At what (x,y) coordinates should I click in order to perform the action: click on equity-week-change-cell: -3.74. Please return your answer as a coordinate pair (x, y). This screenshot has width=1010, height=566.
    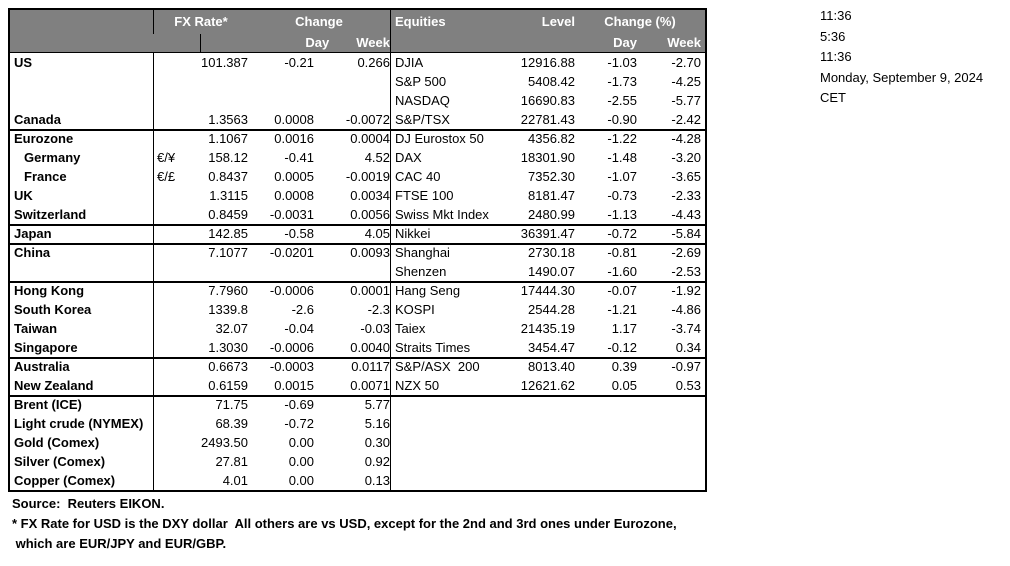
    Looking at the image, I should click on (686, 328).